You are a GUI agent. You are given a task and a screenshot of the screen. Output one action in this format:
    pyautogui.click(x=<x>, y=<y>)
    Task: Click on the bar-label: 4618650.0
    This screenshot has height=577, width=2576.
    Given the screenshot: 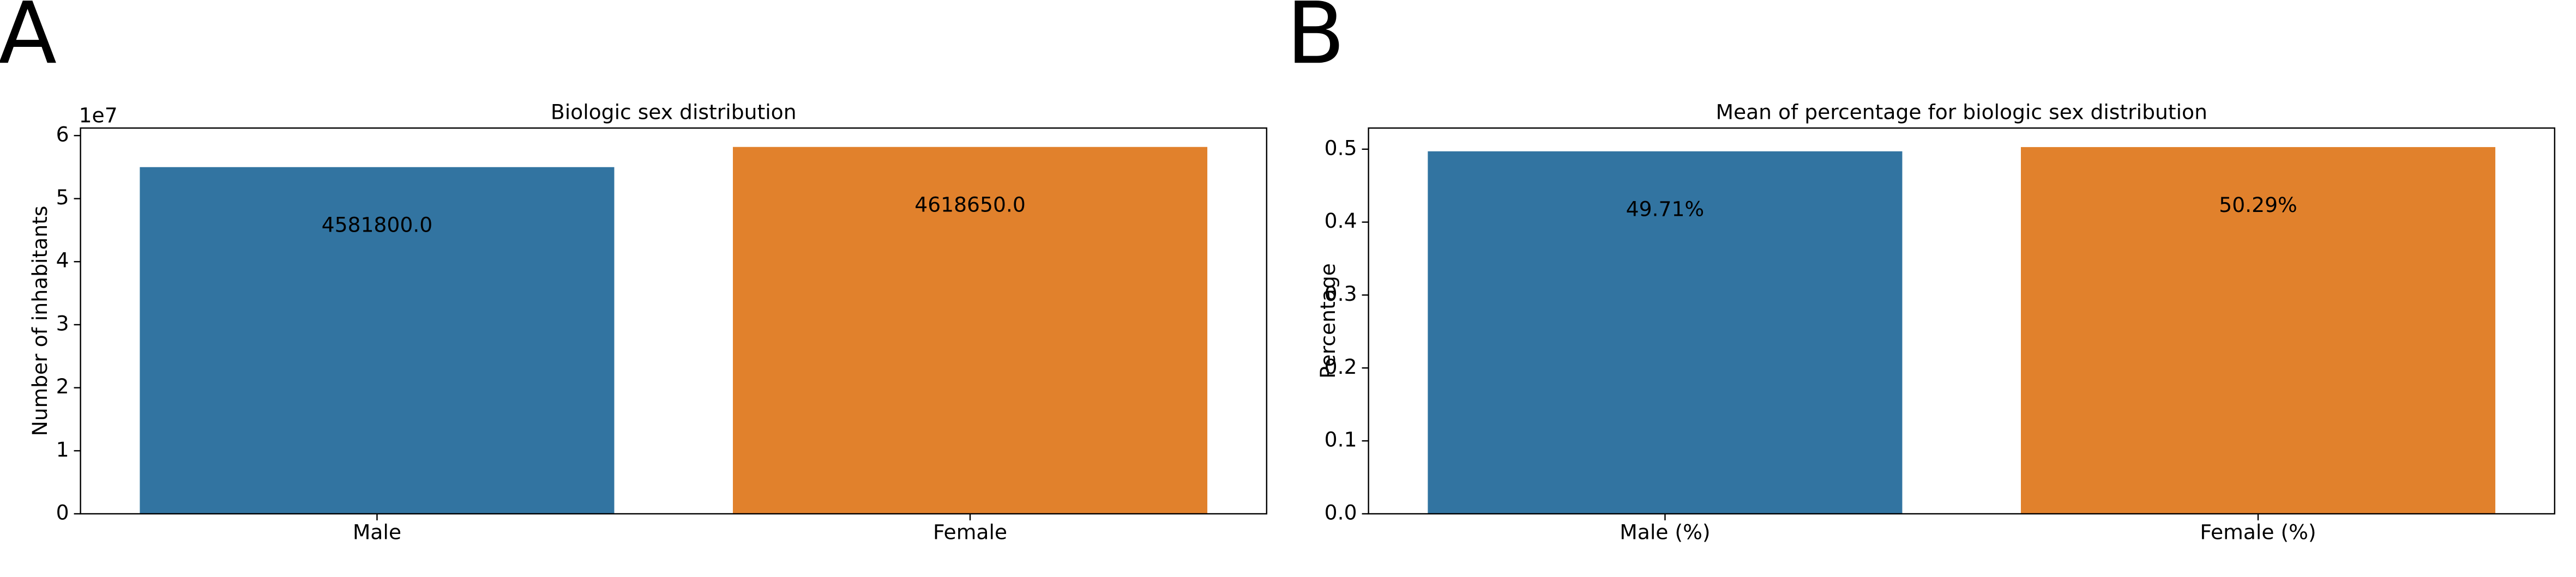 What is the action you would take?
    pyautogui.click(x=970, y=205)
    